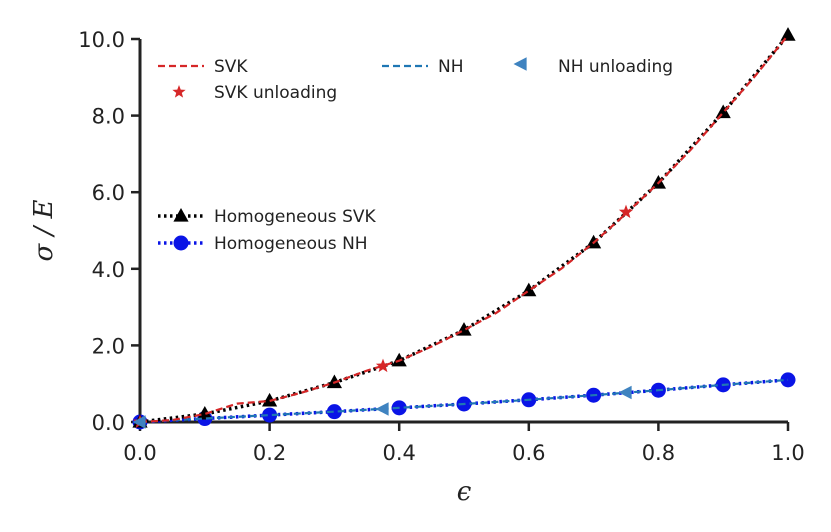 This screenshot has width=831, height=532. Describe the element at coordinates (181, 243) in the screenshot. I see `legend-homogeneous-nh-swatch-marker` at that location.